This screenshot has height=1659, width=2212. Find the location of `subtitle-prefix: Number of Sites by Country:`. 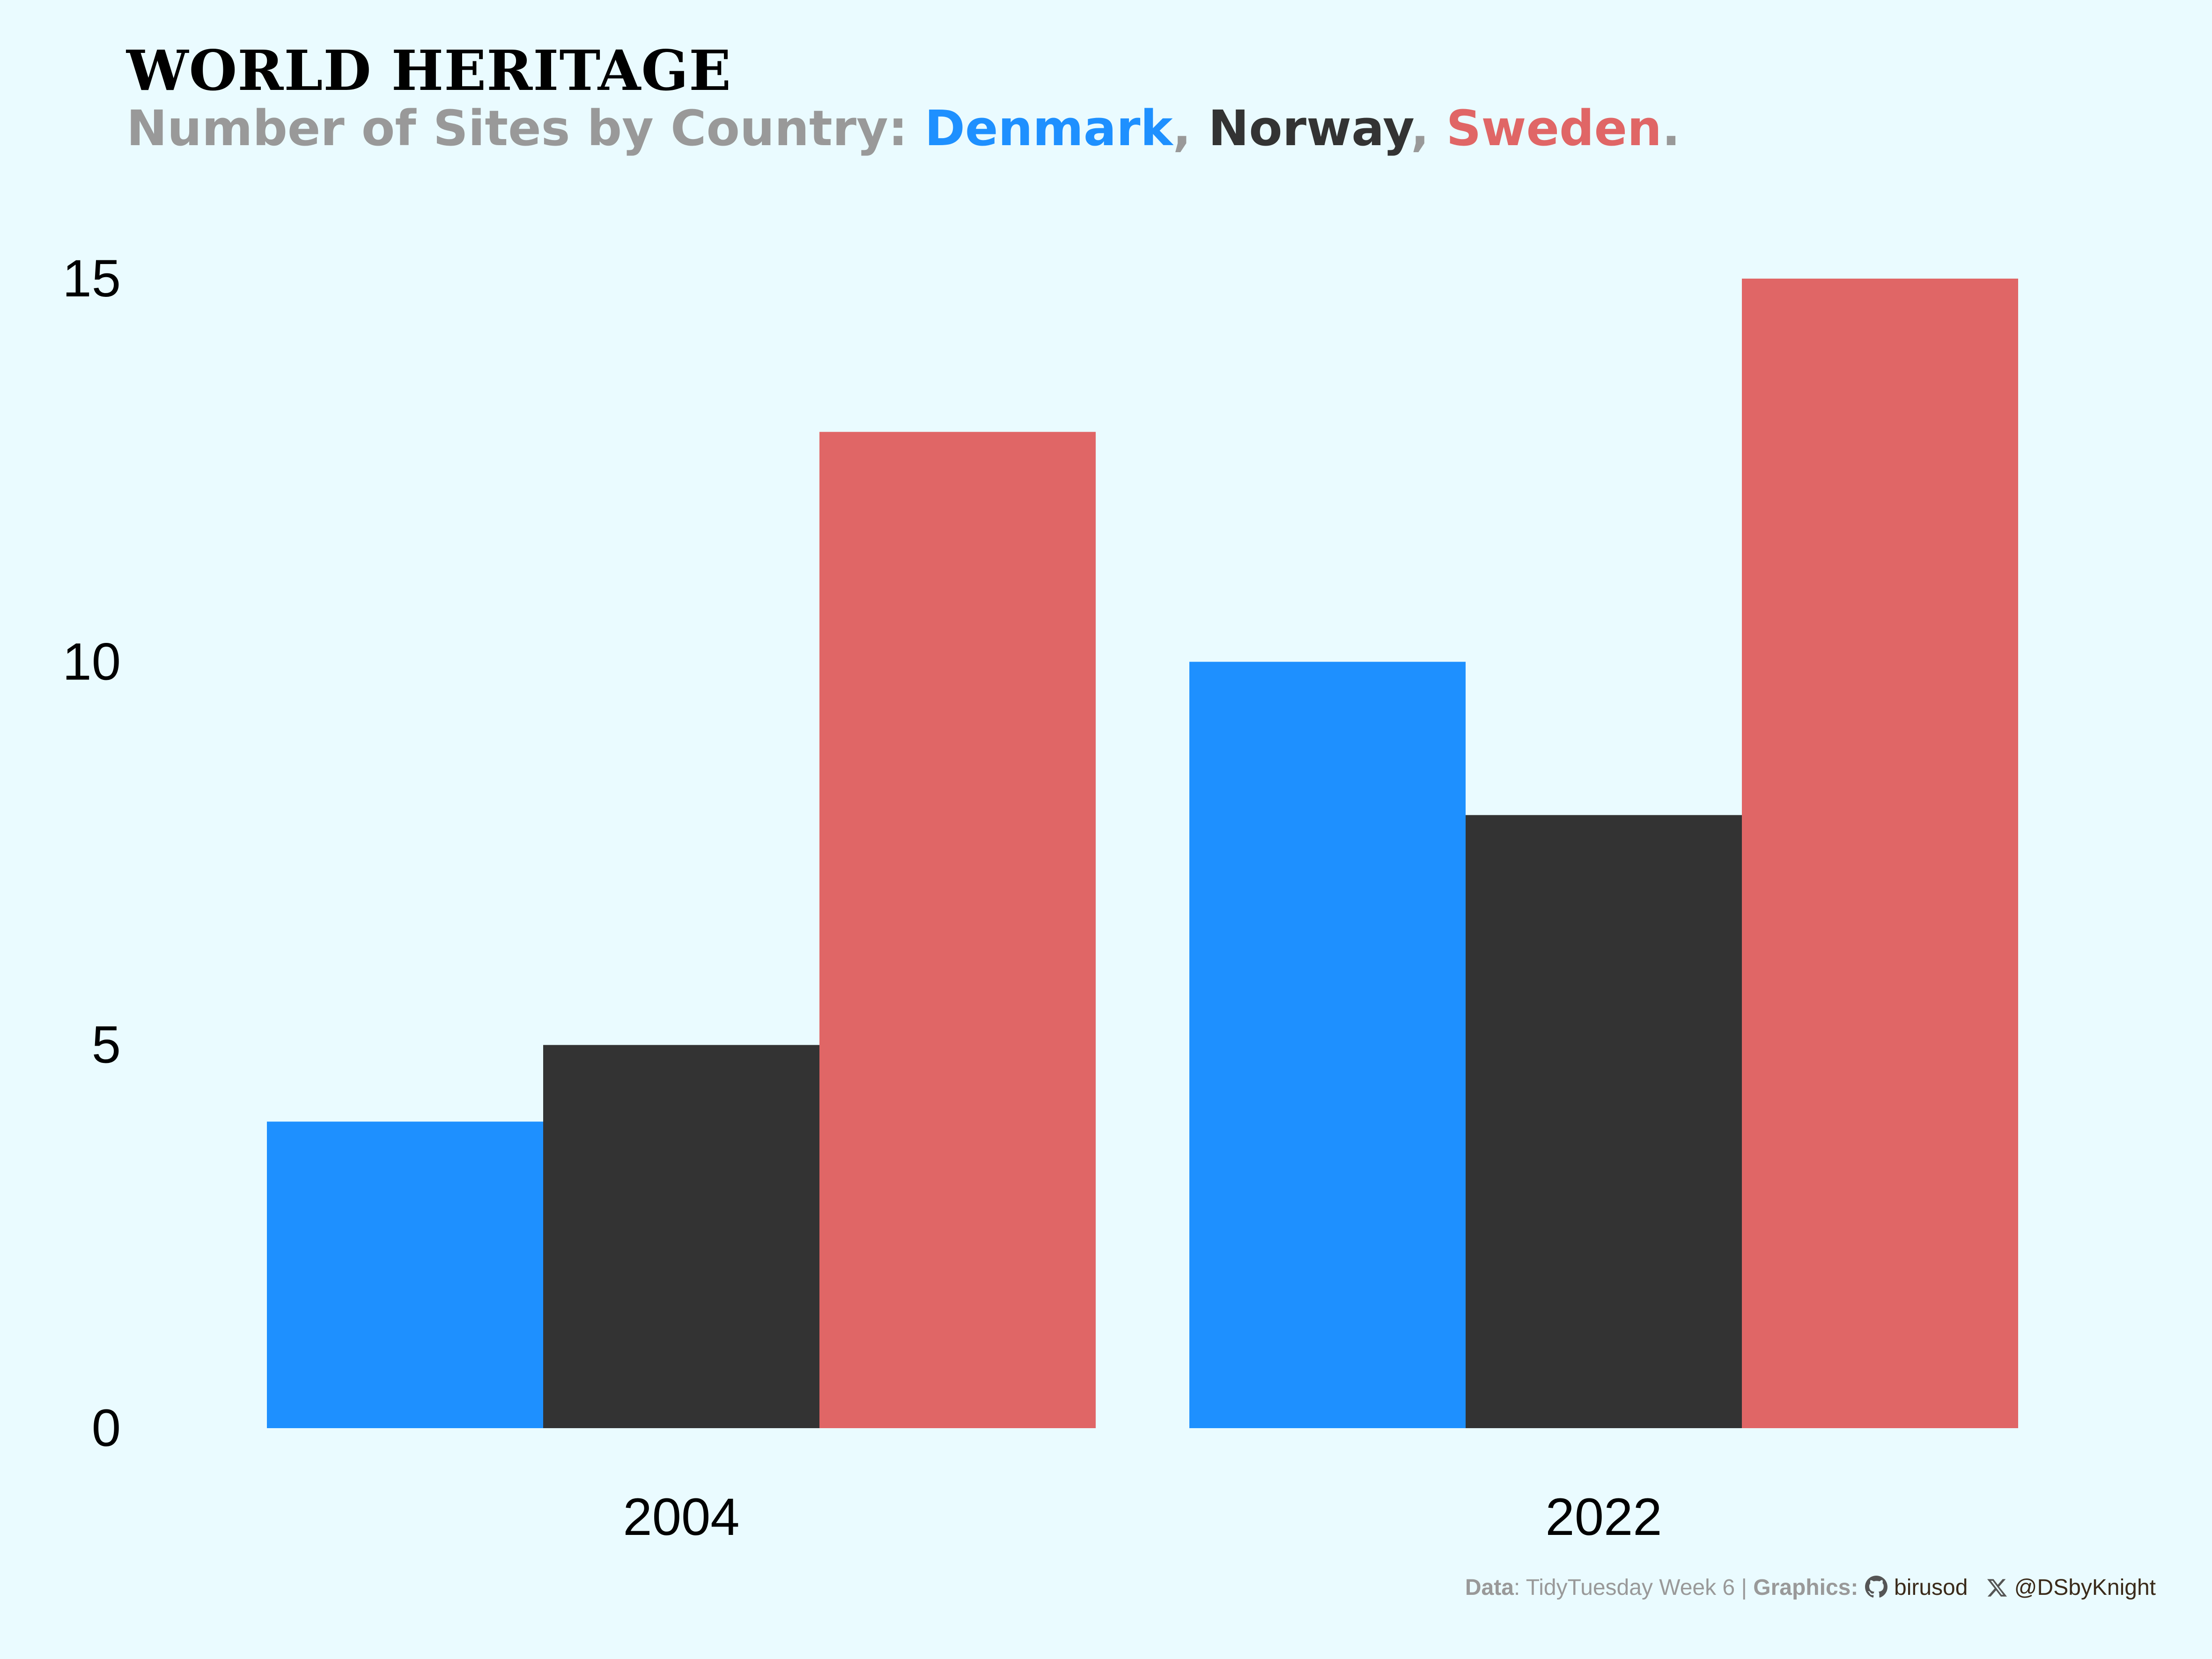

subtitle-prefix: Number of Sites by Country: is located at coordinates (526, 128).